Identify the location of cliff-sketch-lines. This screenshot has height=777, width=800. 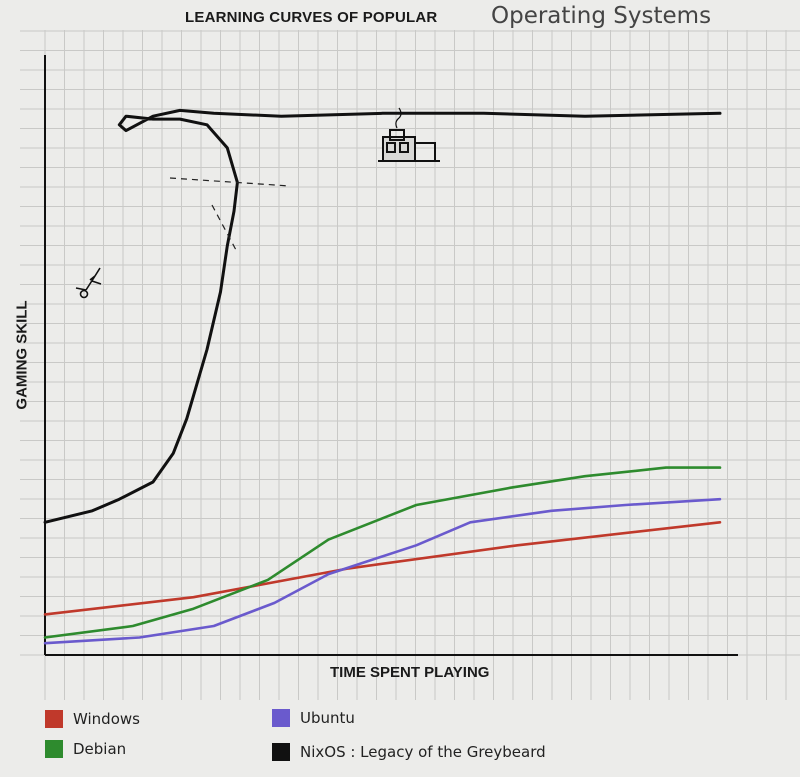
(230, 214).